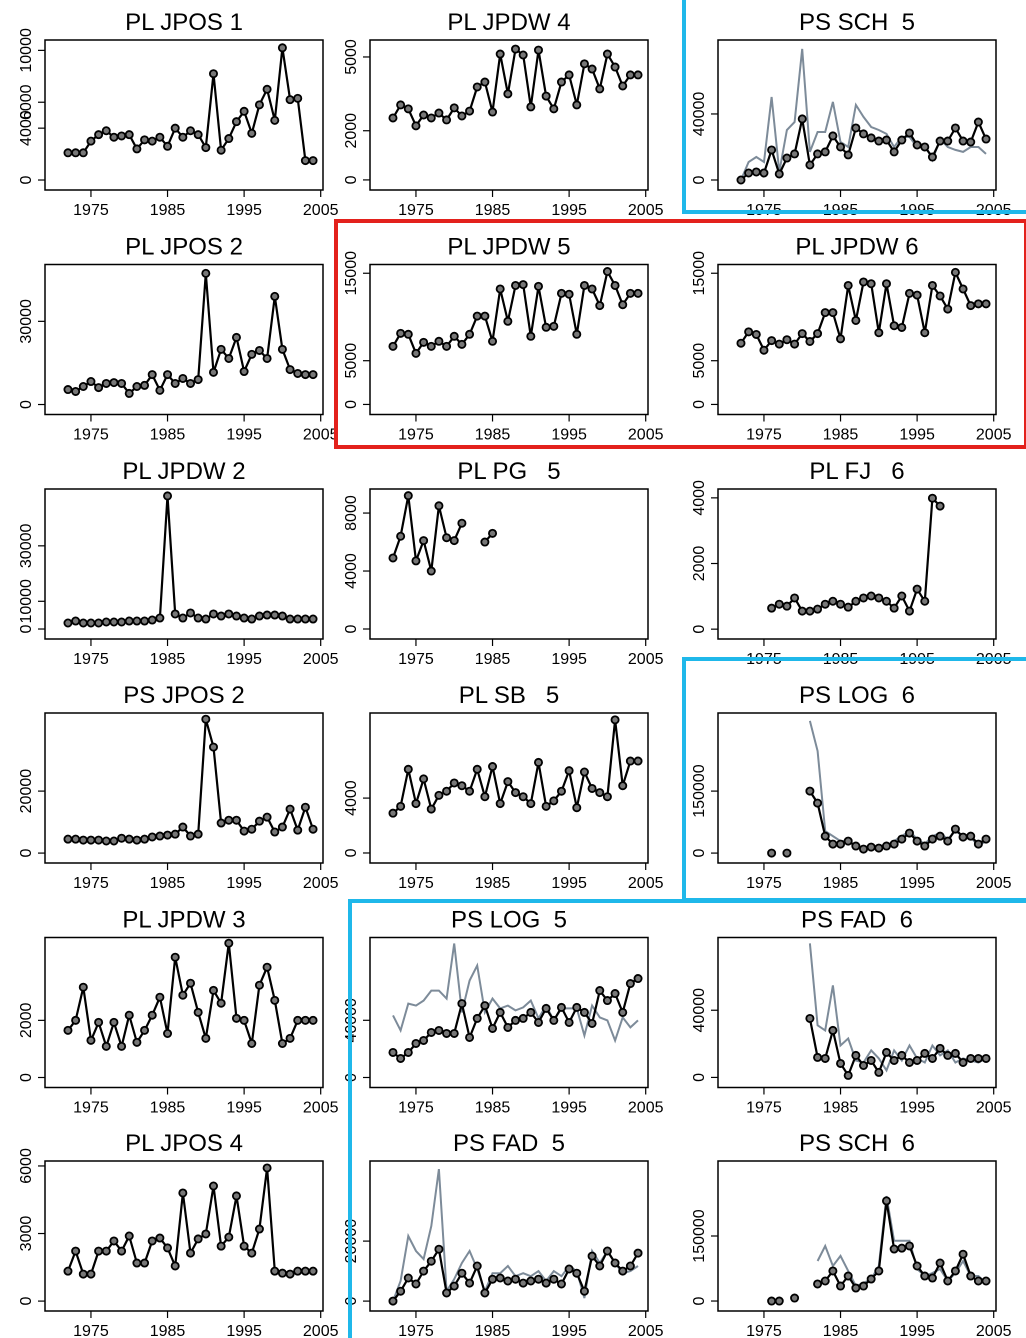 The image size is (1026, 1338). What do you see at coordinates (841, 1108) in the screenshot?
I see `x-tick-label: 1985` at bounding box center [841, 1108].